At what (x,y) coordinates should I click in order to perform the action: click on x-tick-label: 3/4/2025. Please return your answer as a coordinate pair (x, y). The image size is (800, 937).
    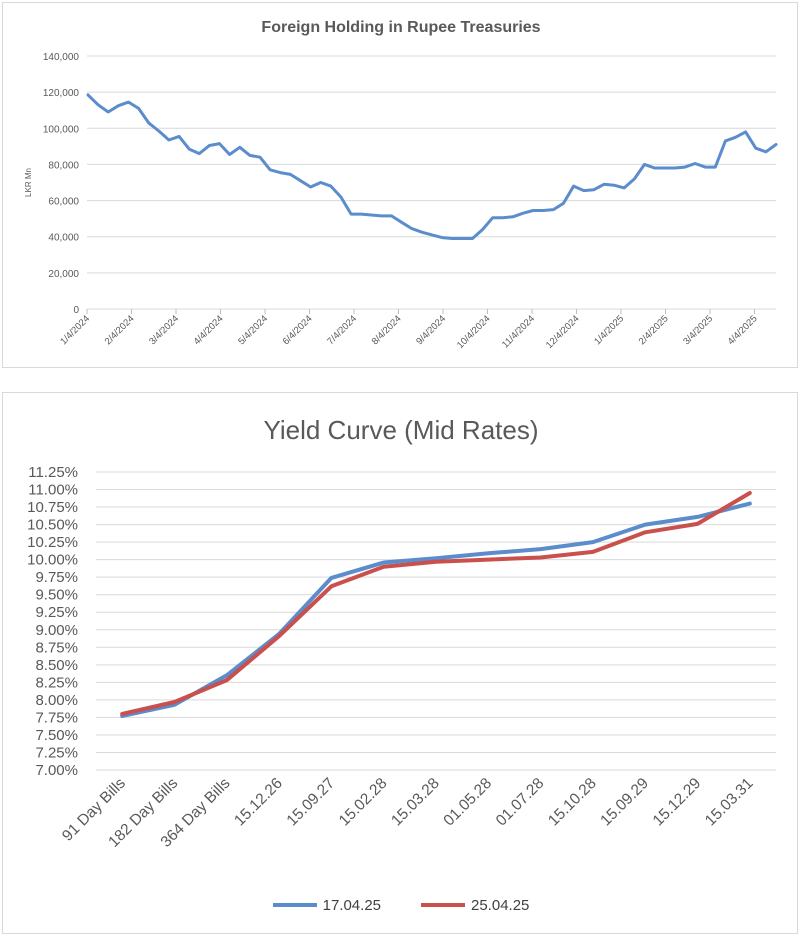
    Looking at the image, I should click on (698, 330).